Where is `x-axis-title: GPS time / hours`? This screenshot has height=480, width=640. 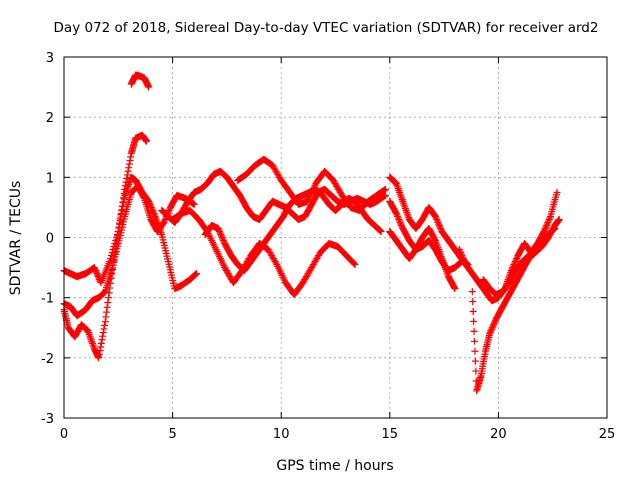
x-axis-title: GPS time / hours is located at coordinates (334, 466).